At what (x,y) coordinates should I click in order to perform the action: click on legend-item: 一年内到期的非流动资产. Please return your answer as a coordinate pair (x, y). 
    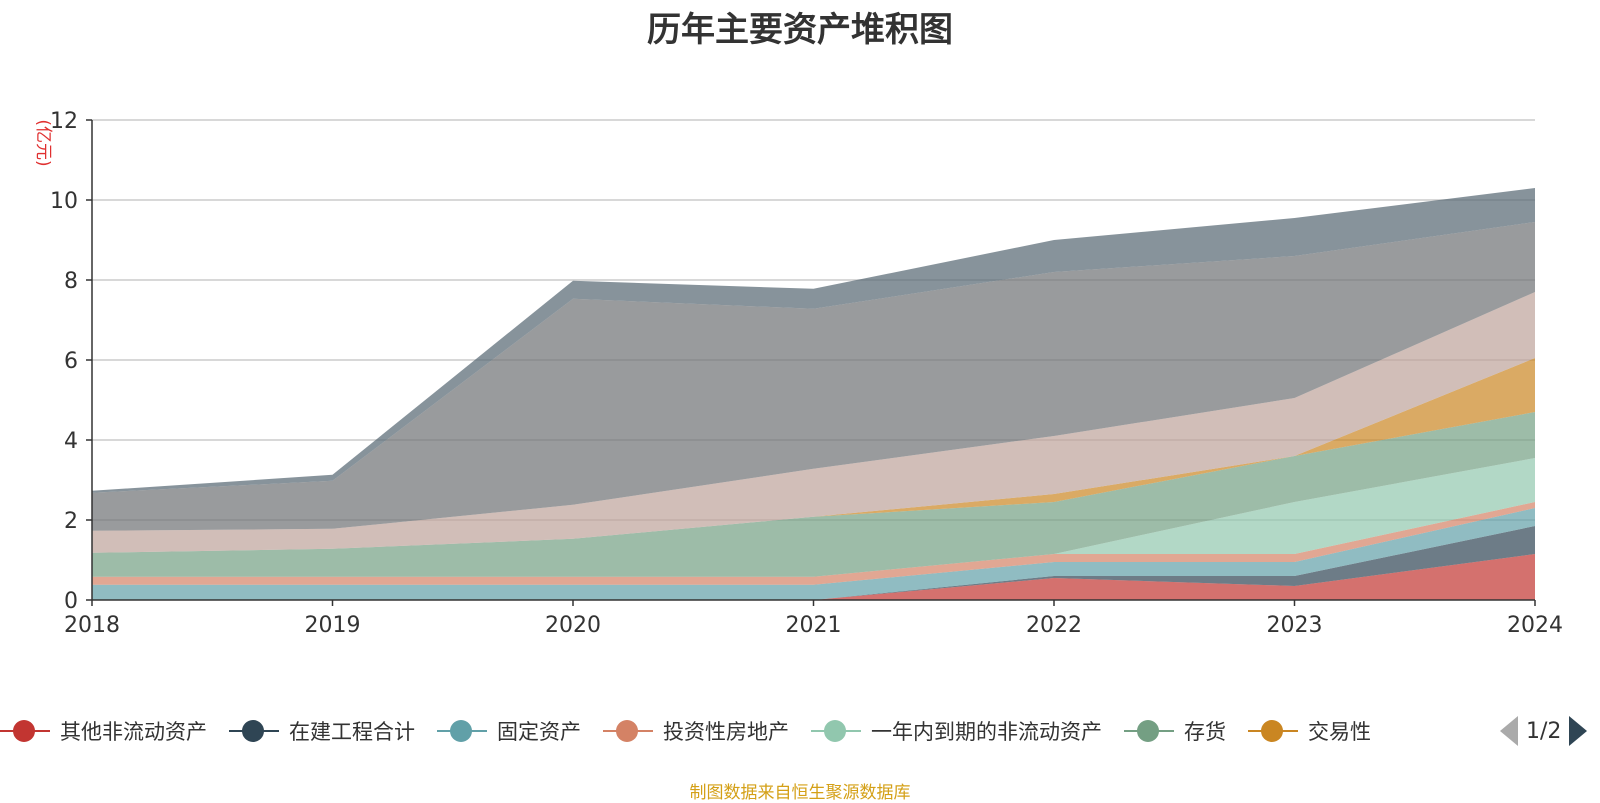
    Looking at the image, I should click on (956, 731).